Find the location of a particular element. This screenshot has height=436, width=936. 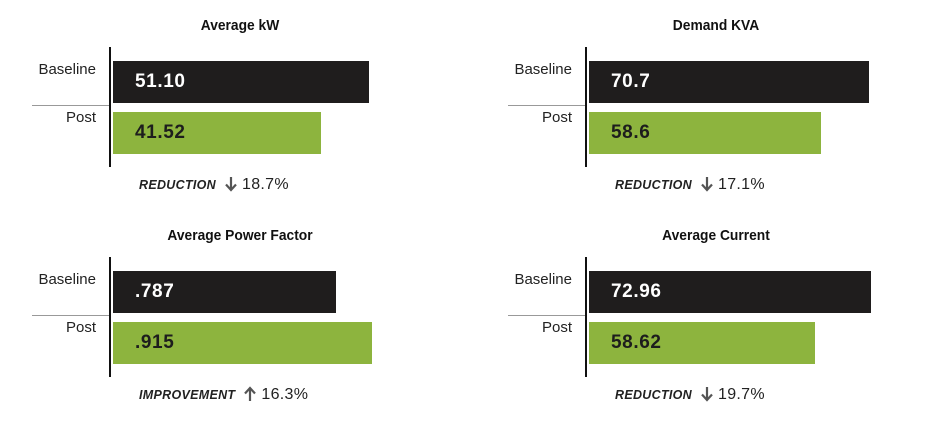

baseline-bar: 72.96 is located at coordinates (730, 292).